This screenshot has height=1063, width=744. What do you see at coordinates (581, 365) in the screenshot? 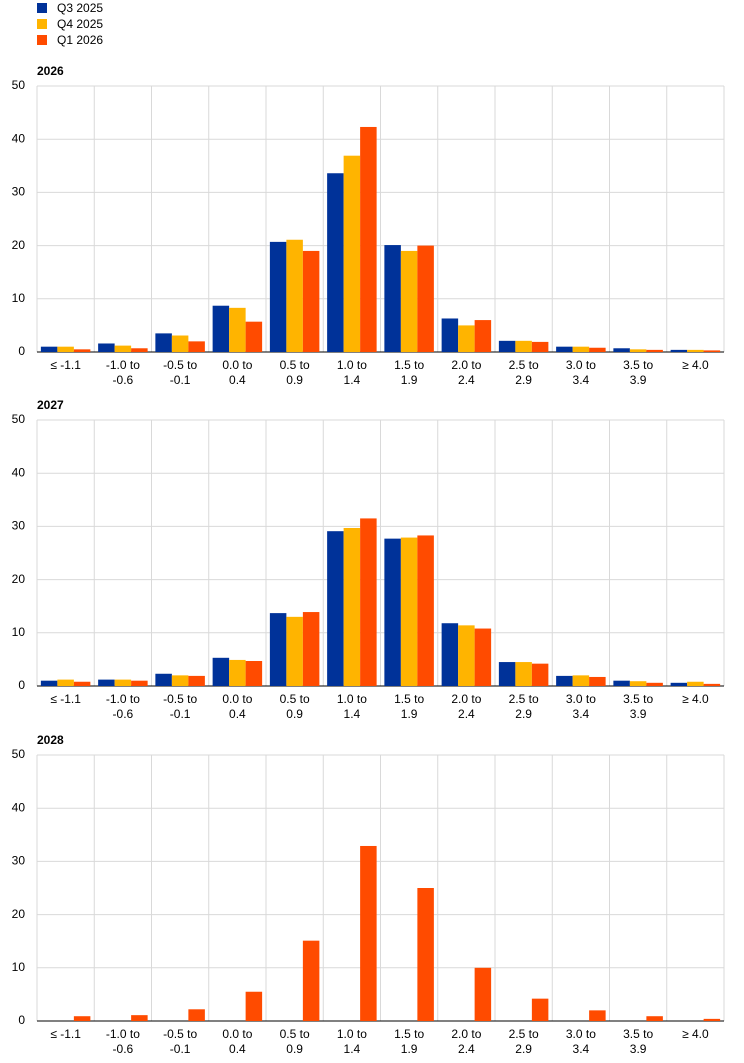
I see `x-tick-label-line: 3.0 to` at bounding box center [581, 365].